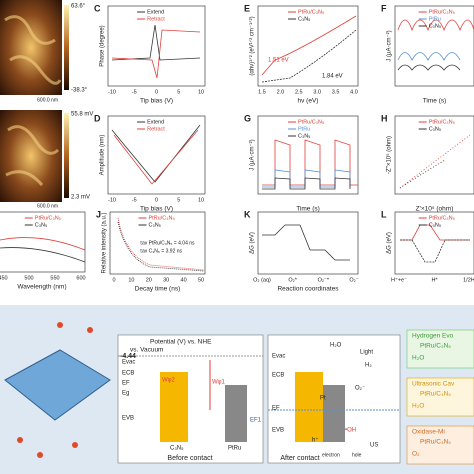 Image resolution: width=474 pixels, height=474 pixels. What do you see at coordinates (256, 421) in the screenshot?
I see `band-label: EF1` at bounding box center [256, 421].